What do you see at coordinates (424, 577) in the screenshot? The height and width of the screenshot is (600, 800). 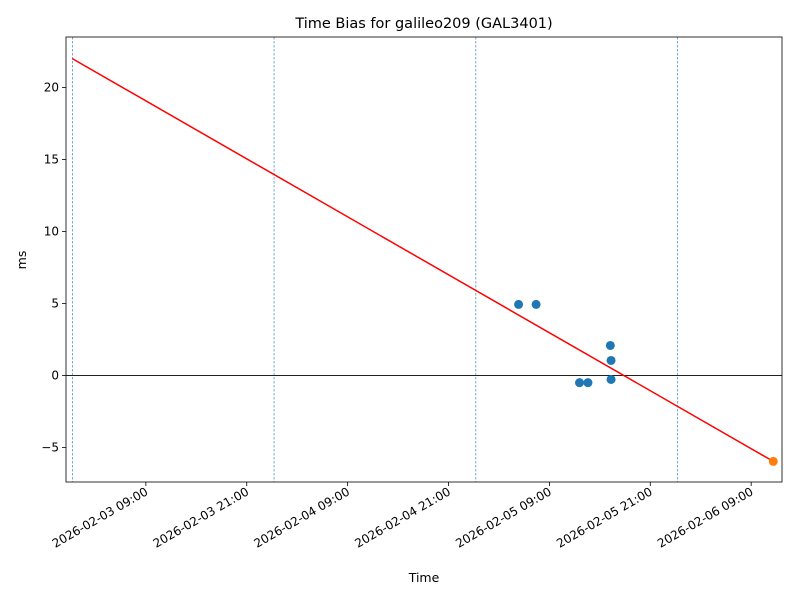 I see `x-axis-label: Time` at bounding box center [424, 577].